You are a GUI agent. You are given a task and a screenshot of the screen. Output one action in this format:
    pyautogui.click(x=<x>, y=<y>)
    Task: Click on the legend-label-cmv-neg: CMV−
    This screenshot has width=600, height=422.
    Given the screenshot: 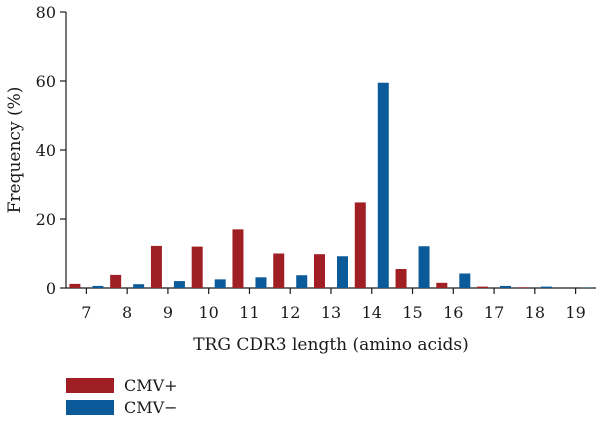 What is the action you would take?
    pyautogui.click(x=151, y=407)
    